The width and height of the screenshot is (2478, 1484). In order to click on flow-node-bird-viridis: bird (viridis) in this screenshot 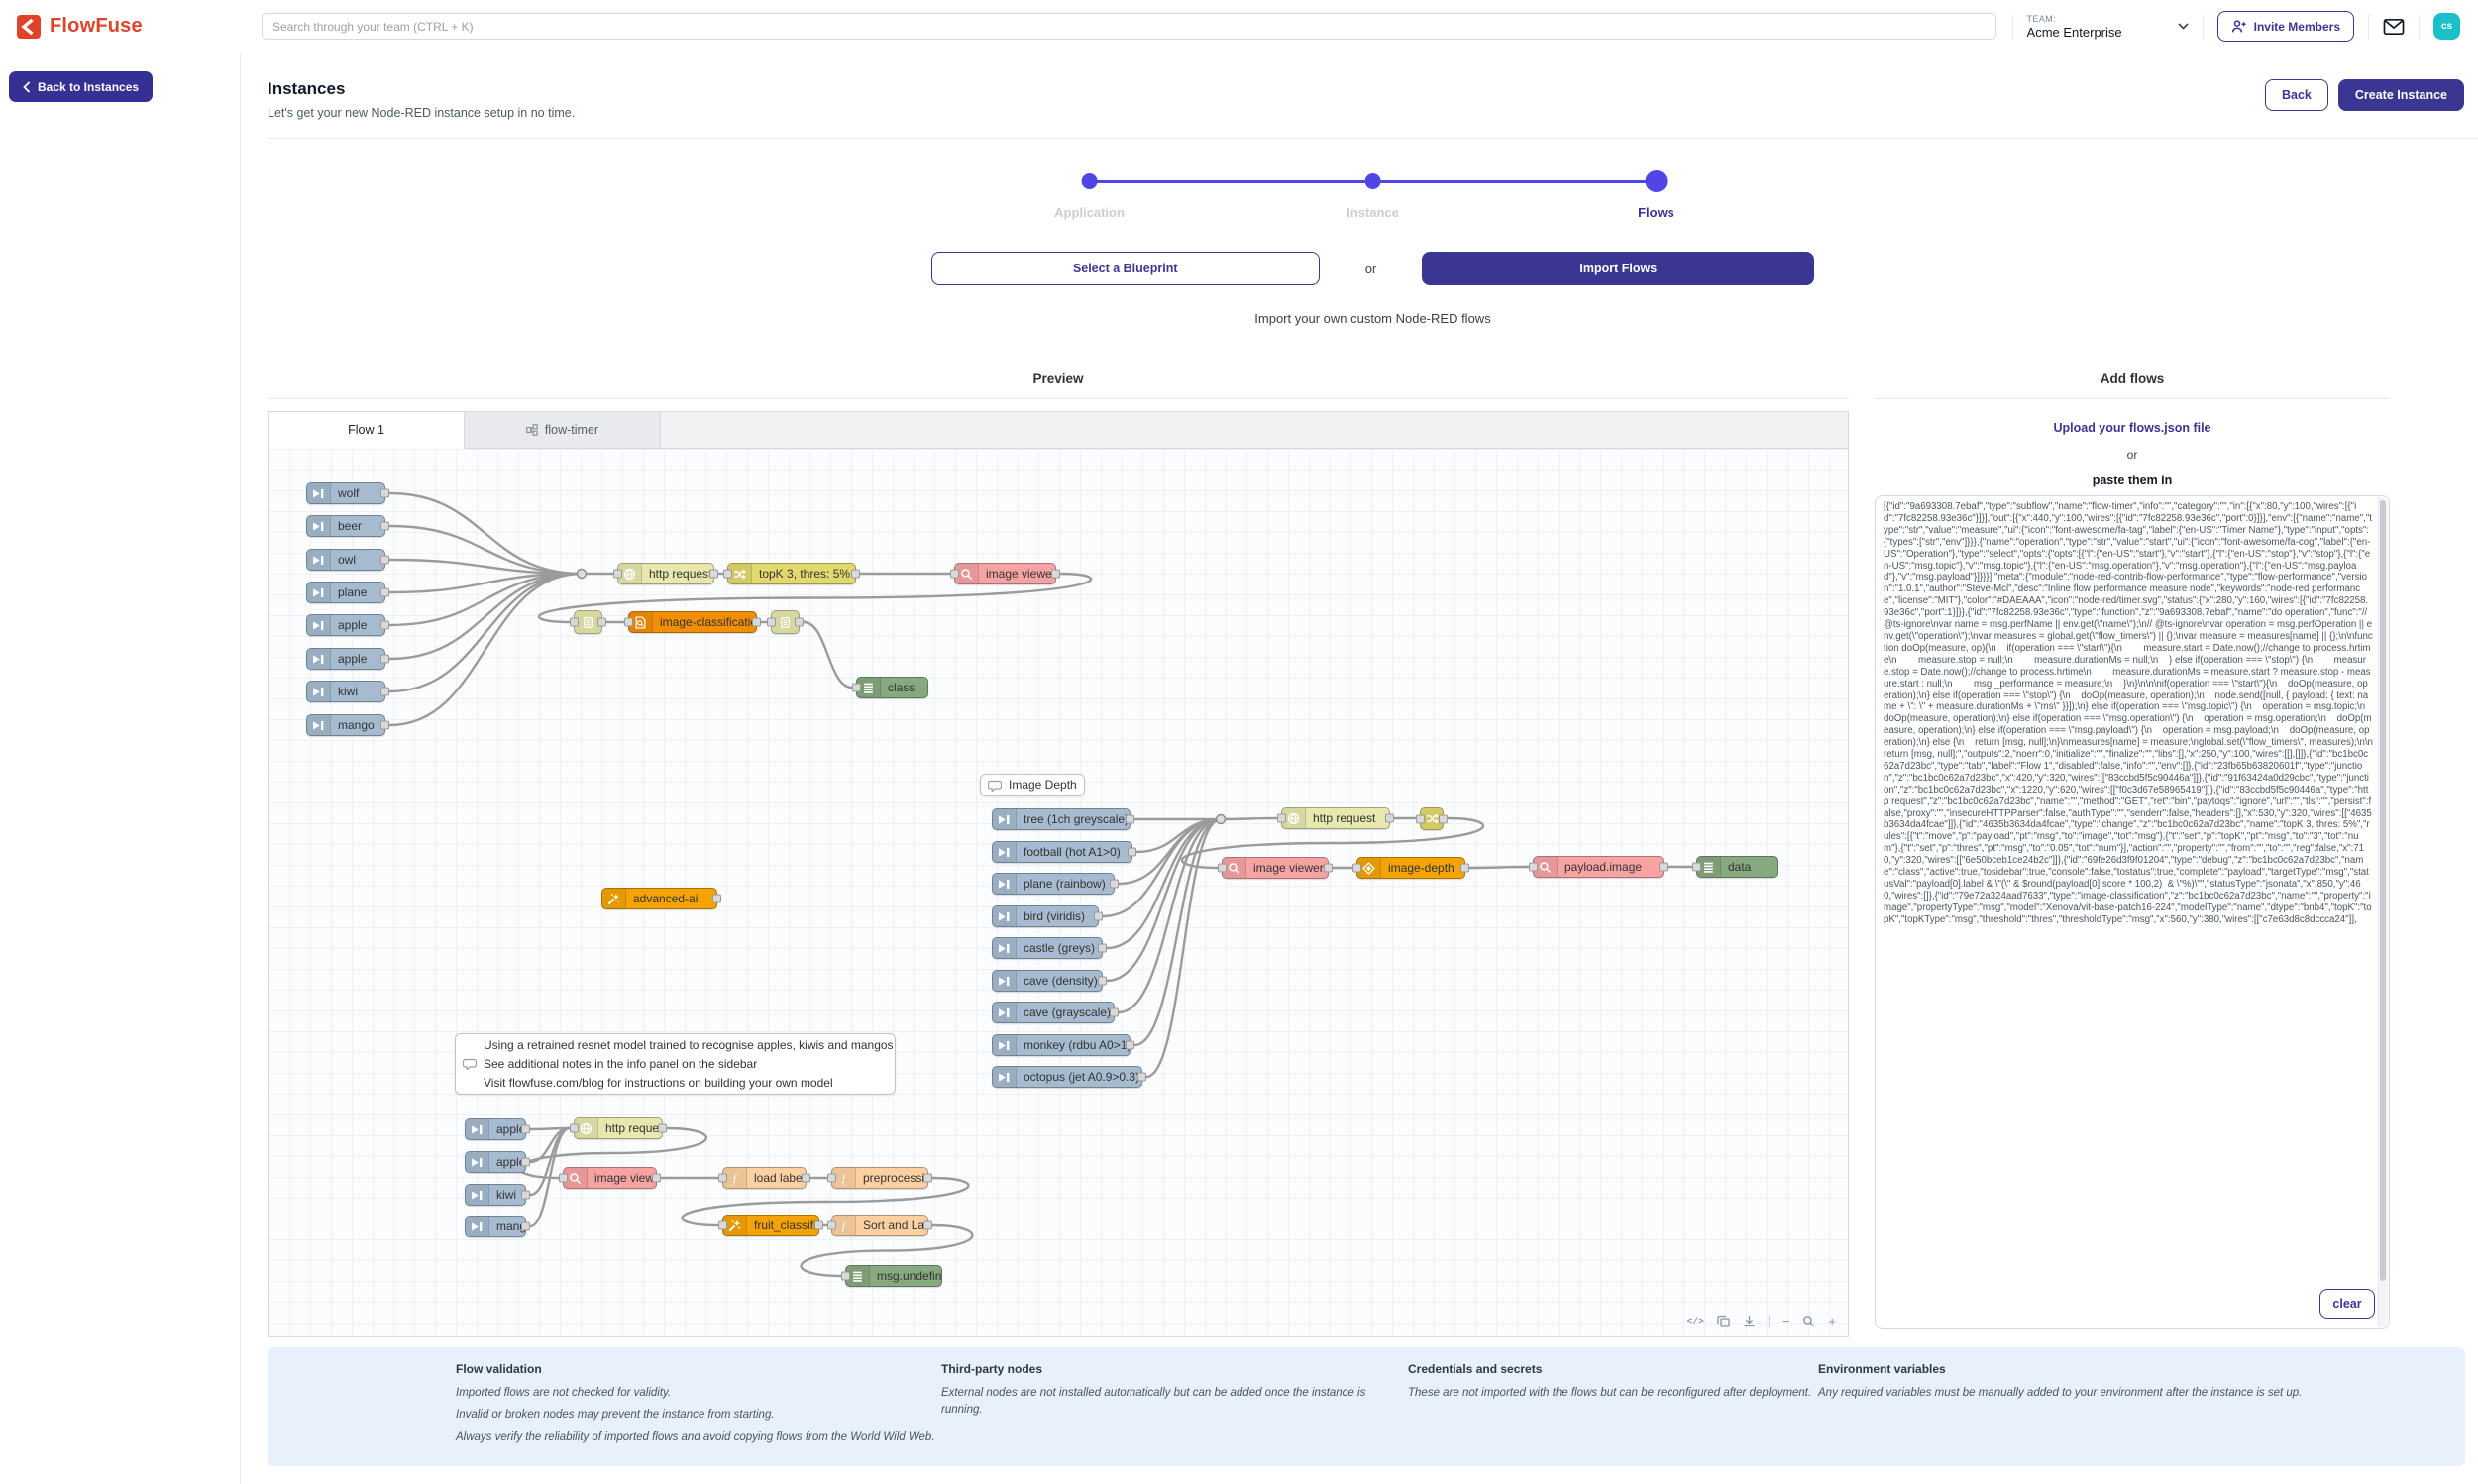, I will do `click(1047, 916)`.